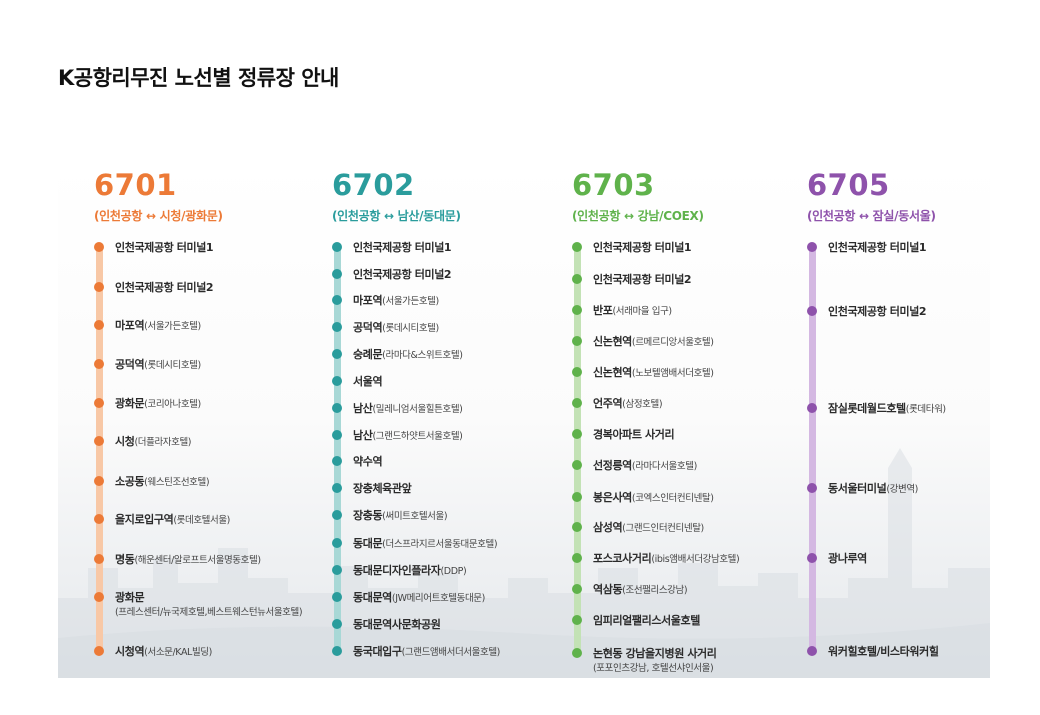 The width and height of the screenshot is (1040, 715). What do you see at coordinates (877, 311) in the screenshot?
I see `stop-label: 인천국제공항 터미널2` at bounding box center [877, 311].